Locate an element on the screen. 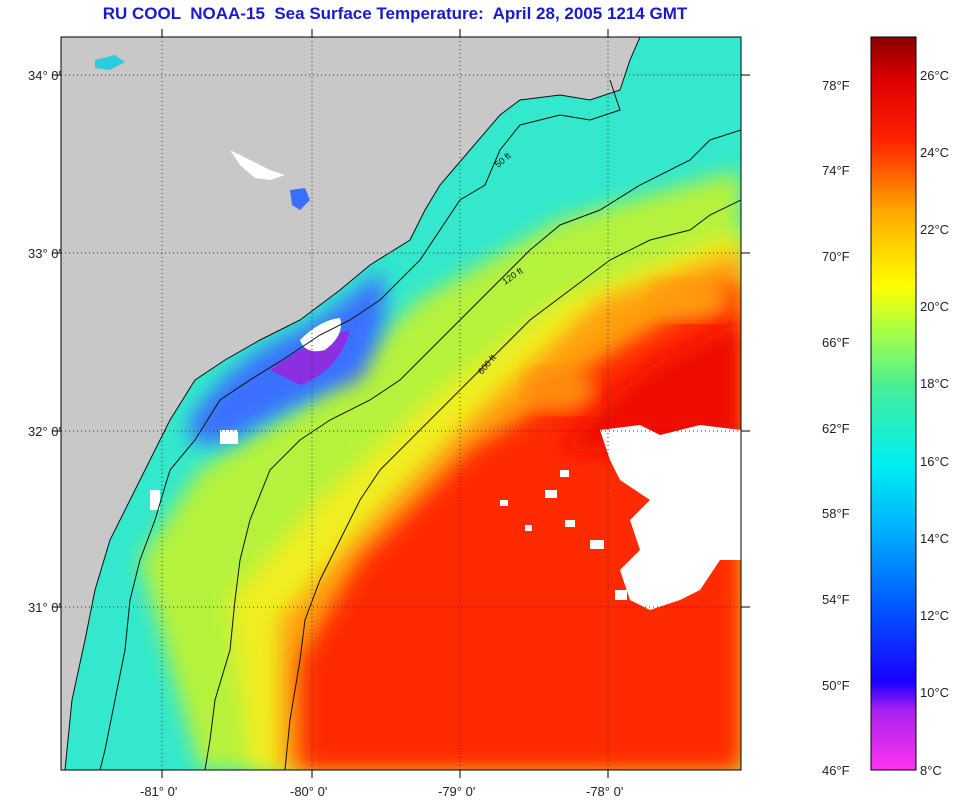 This screenshot has width=960, height=801. c-label: 24°C is located at coordinates (934, 152).